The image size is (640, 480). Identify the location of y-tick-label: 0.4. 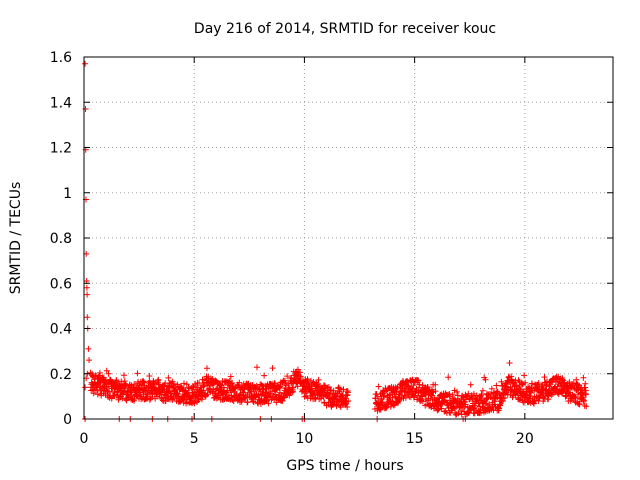
(61, 330).